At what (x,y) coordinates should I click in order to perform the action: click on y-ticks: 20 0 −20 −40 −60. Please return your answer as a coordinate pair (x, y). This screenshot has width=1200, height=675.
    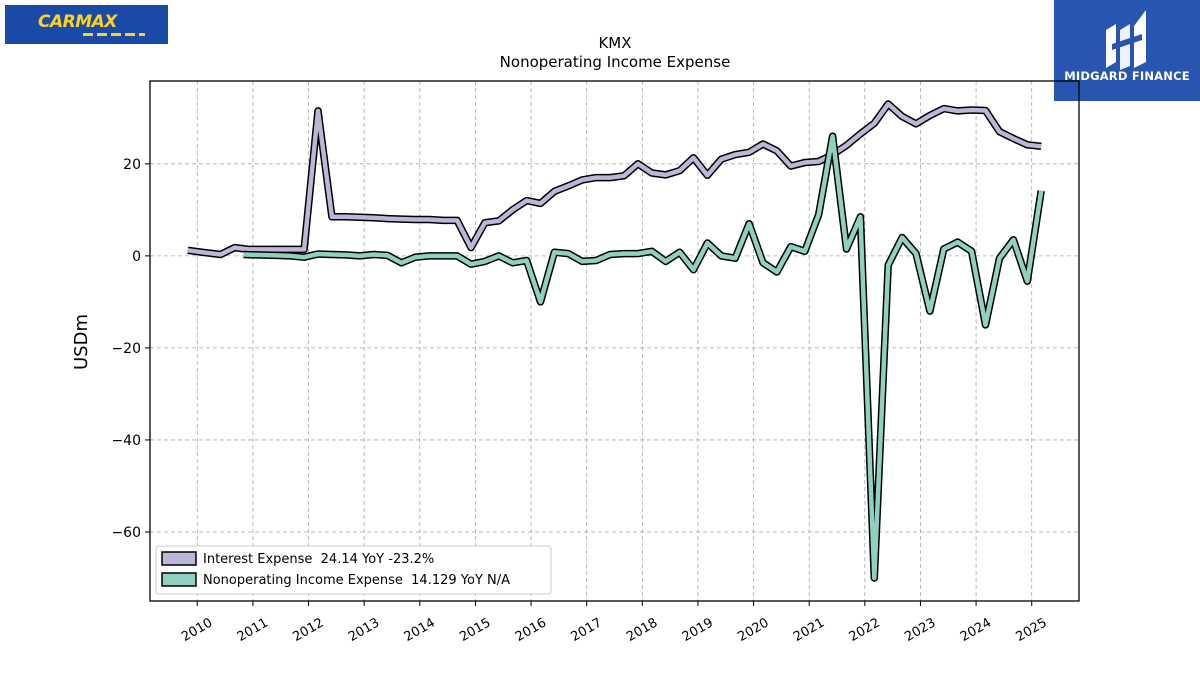
    Looking at the image, I should click on (130, 349).